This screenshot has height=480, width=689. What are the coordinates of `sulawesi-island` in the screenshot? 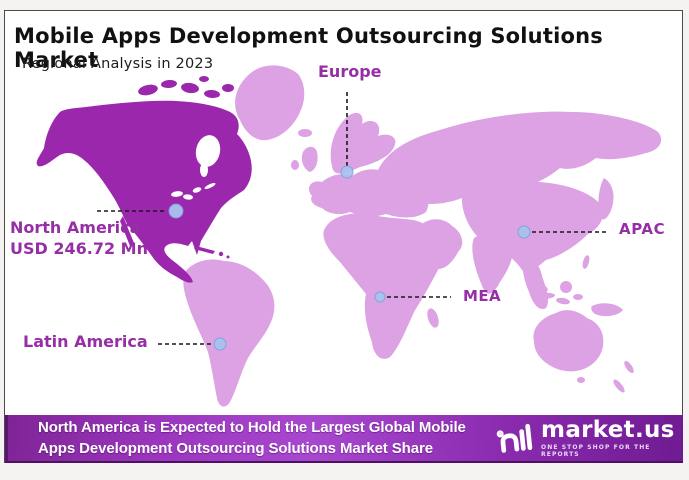 It's located at (563, 301).